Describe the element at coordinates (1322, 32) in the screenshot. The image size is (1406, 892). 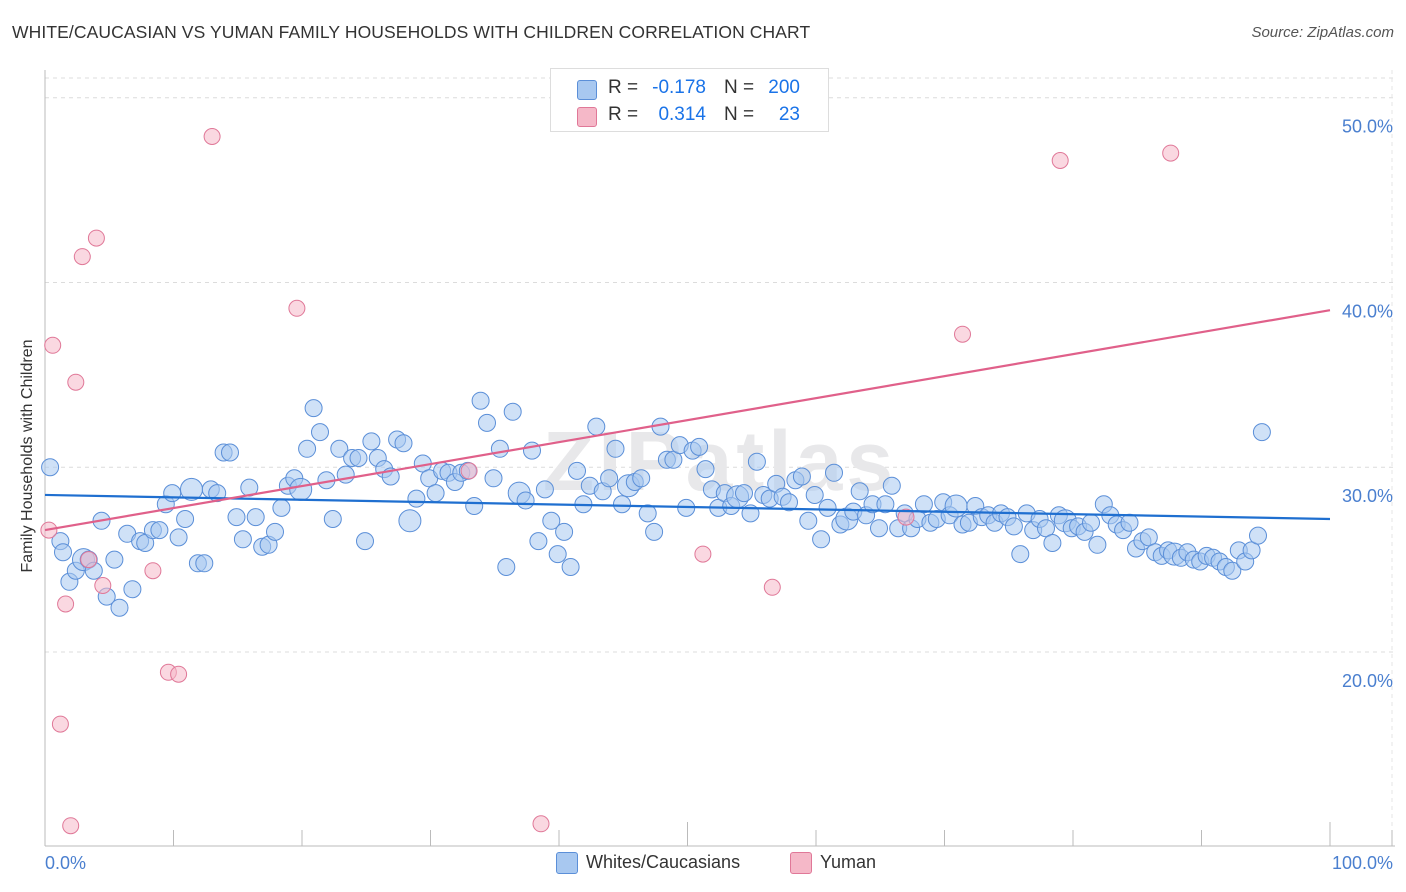
I see `source-label: Source: ZipAtlas.com` at that location.